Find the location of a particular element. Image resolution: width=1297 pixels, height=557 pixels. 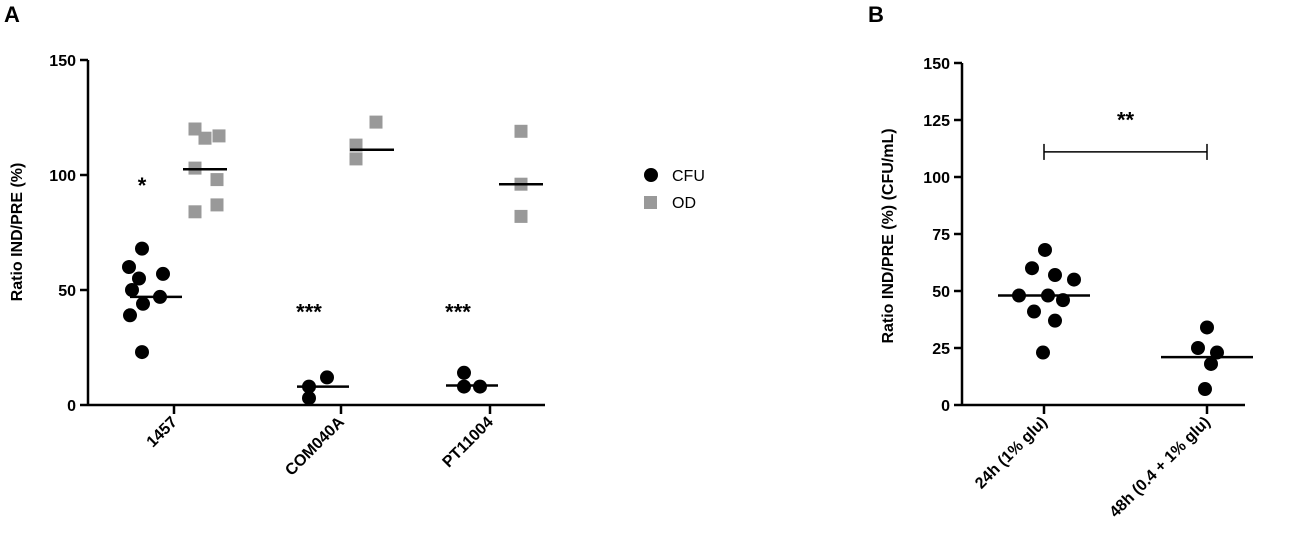

legend-od-marker is located at coordinates (650, 202).